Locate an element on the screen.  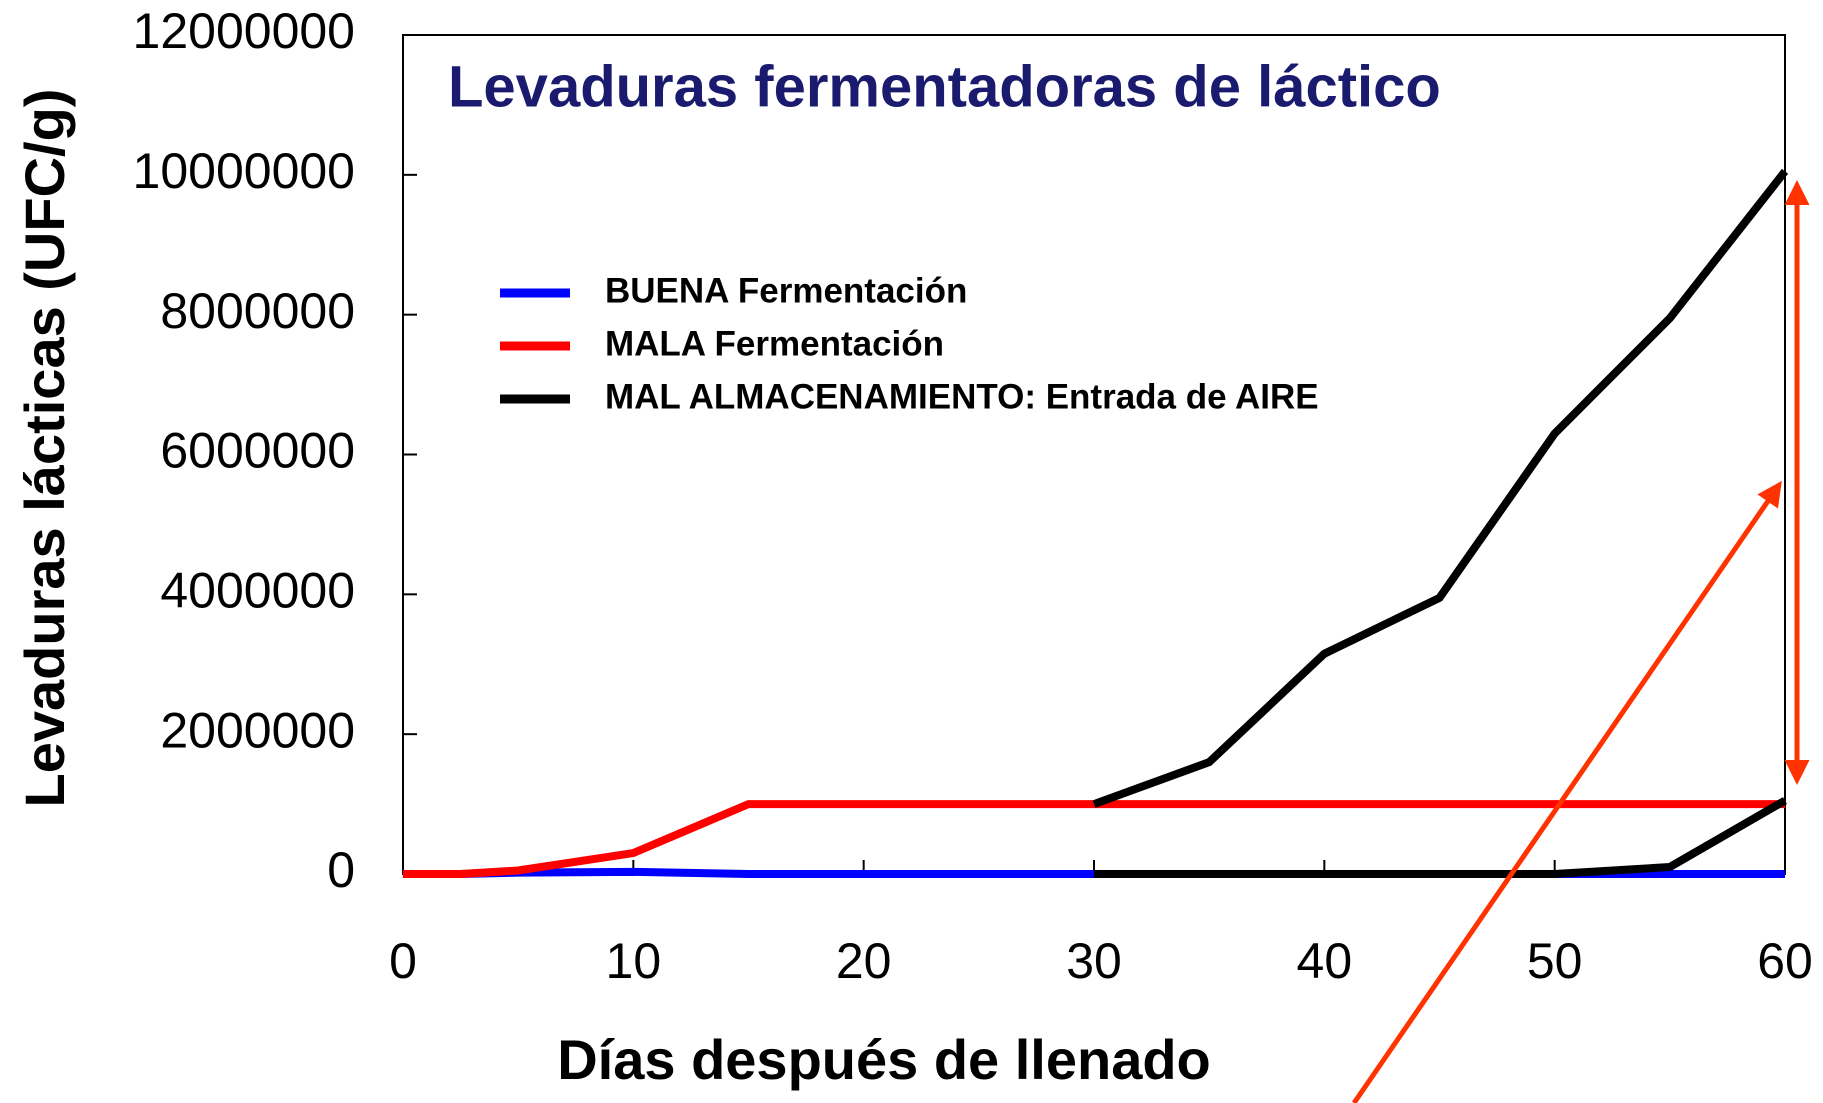
x-tick-label: 60 is located at coordinates (1785, 961).